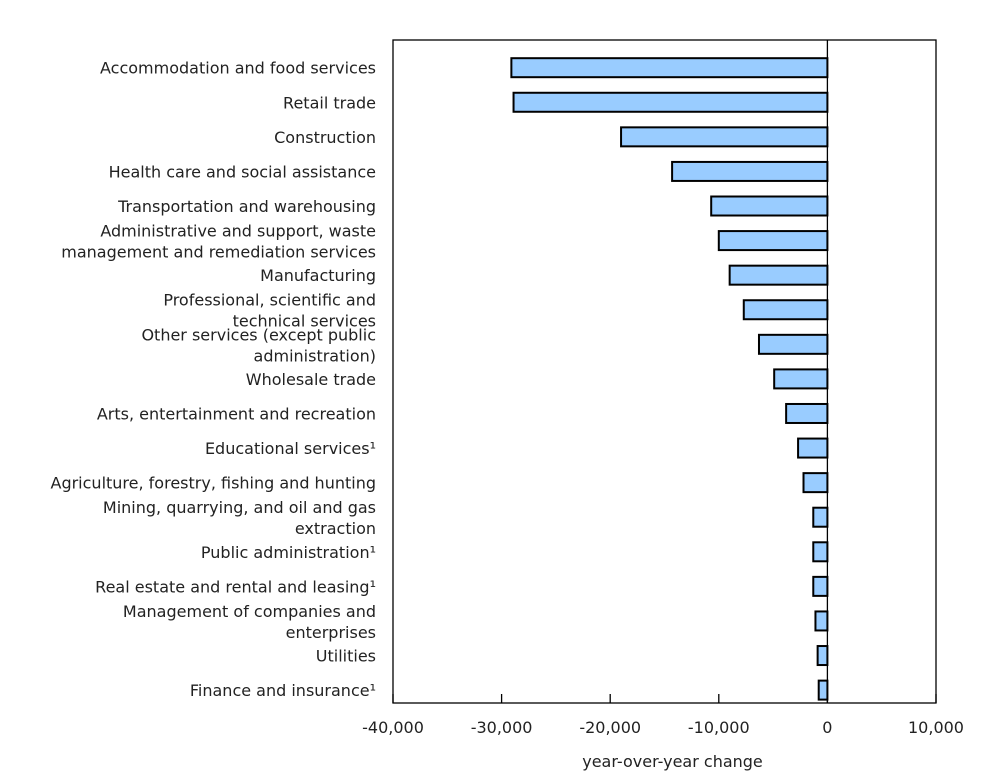  Describe the element at coordinates (238, 68) in the screenshot. I see `category-label: Accommodation and food services` at that location.